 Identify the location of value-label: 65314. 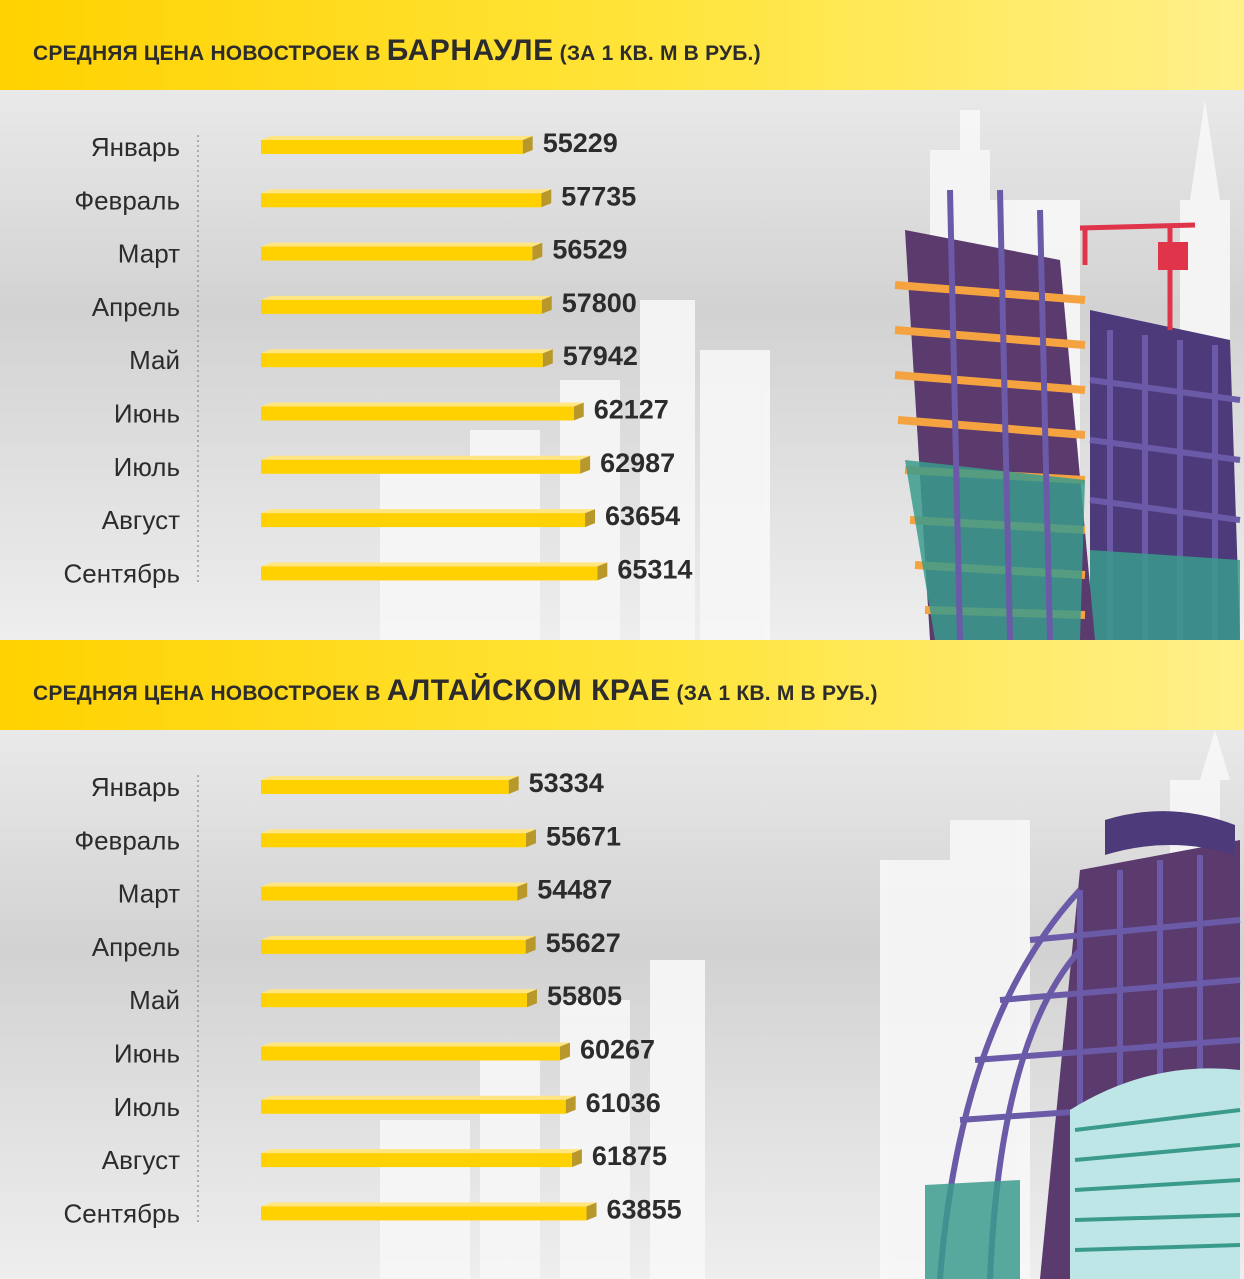
(654, 569).